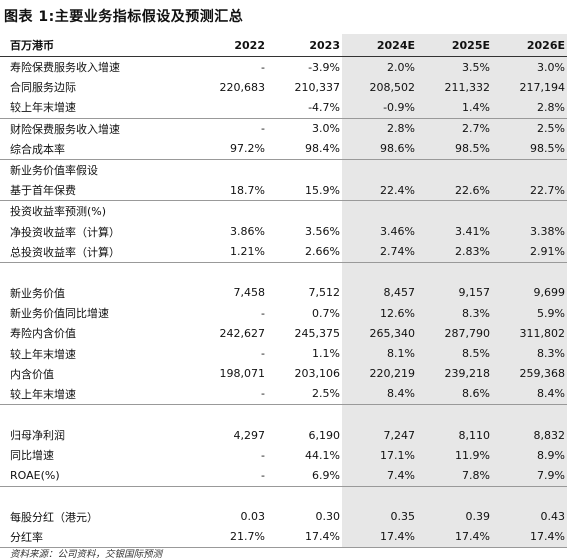 The height and width of the screenshot is (560, 567). What do you see at coordinates (283, 455) in the screenshot?
I see `table-row: 同比增速 - 44.1% 17.1% 11.9% 8.9%` at bounding box center [283, 455].